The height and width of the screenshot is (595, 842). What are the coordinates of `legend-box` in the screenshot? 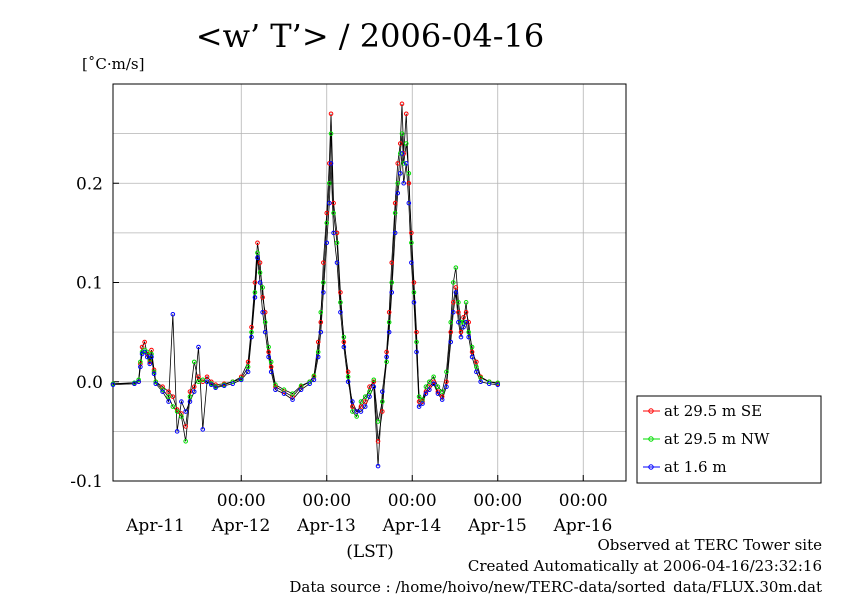 It's located at (729, 439).